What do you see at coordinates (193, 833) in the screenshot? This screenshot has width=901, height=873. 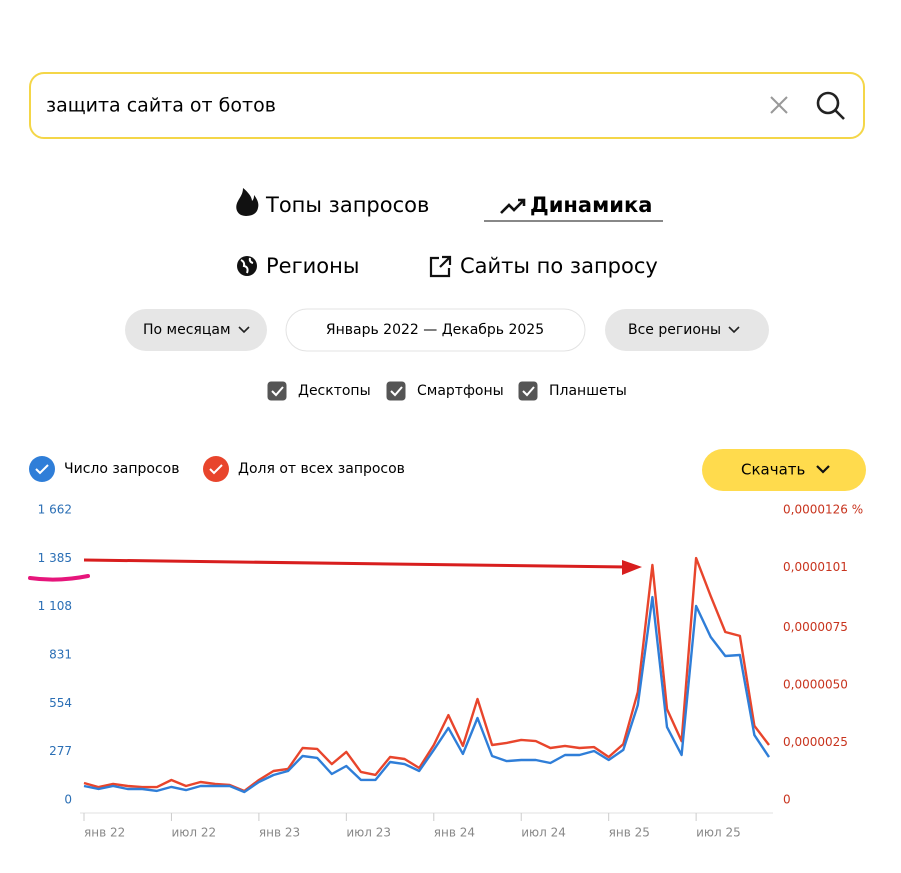 I see `x-tick-label: июл 22` at bounding box center [193, 833].